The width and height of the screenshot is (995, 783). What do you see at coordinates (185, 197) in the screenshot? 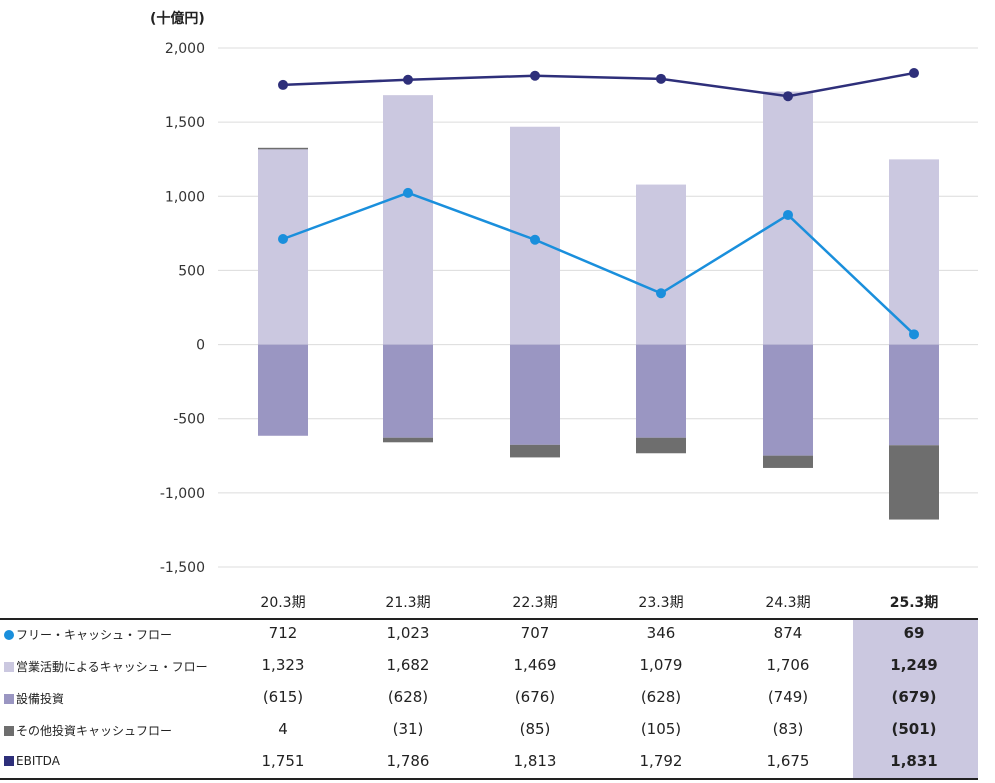
I see `y-tick-label: 1,000` at bounding box center [185, 197].